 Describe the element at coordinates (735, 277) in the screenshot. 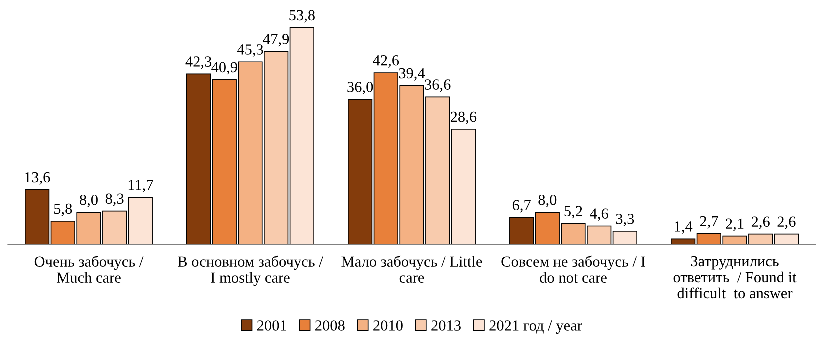

I see `x-tick-label: Затруднились ответить / Found it difficult to answer` at that location.